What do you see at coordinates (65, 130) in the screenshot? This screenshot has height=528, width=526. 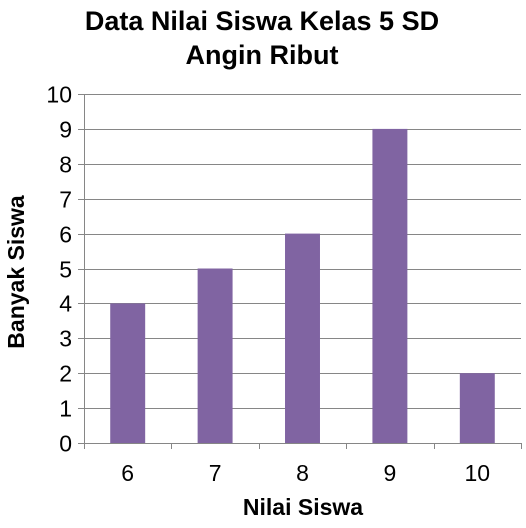 I see `y-tick-label: 9` at bounding box center [65, 130].